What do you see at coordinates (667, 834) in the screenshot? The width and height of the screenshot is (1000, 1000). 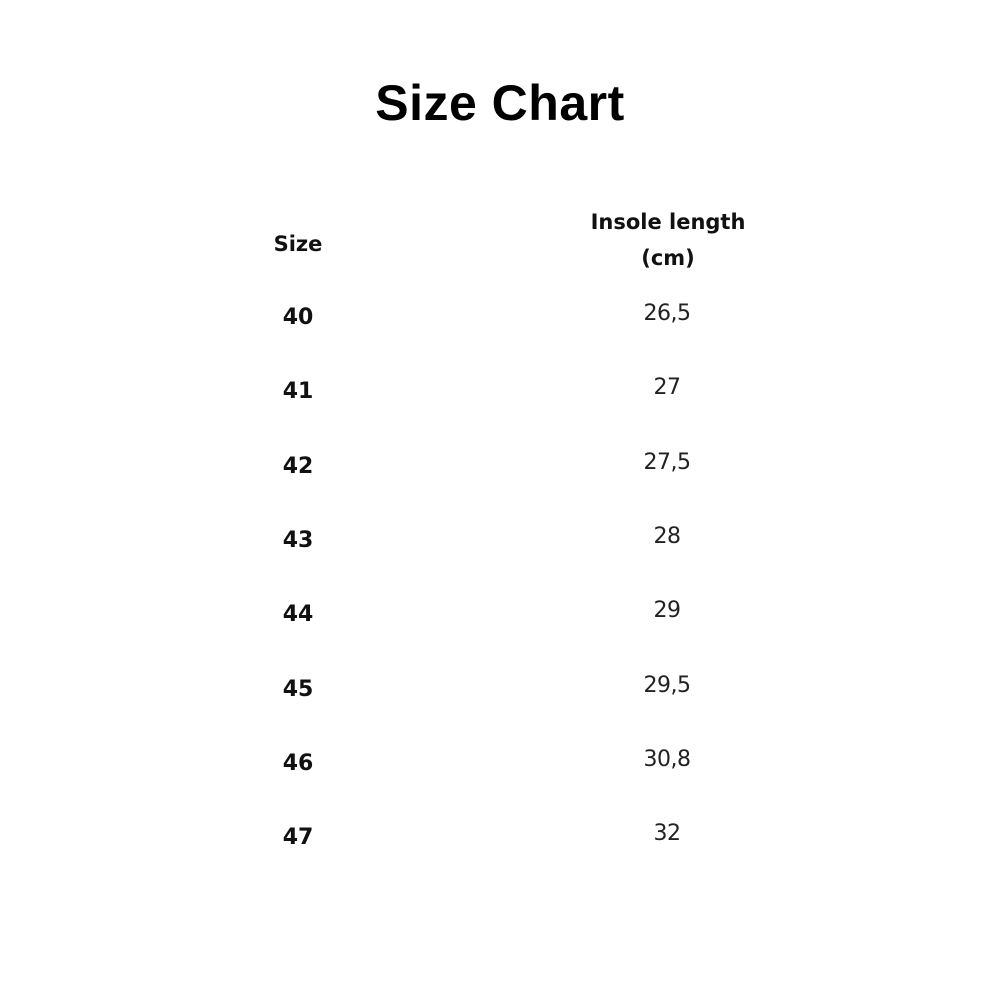 I see `insole-length-cell: 32` at bounding box center [667, 834].